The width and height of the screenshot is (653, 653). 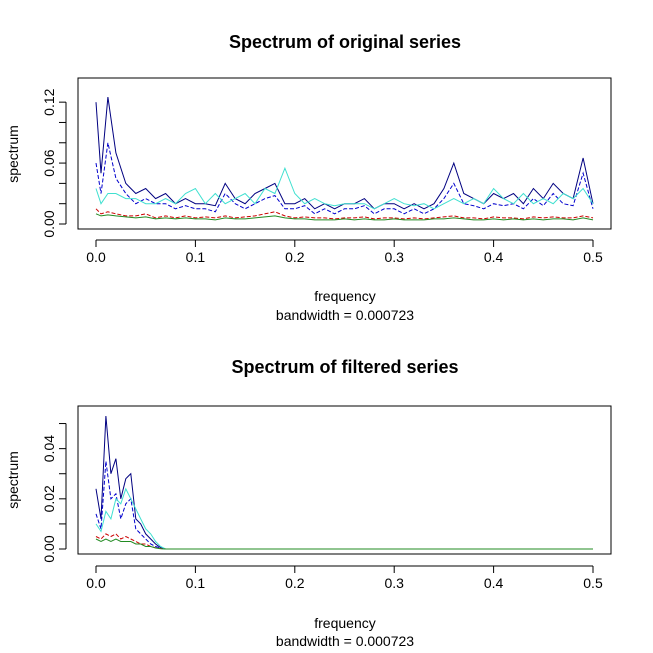 What do you see at coordinates (13, 154) in the screenshot?
I see `y-axis-label-original: spectrum` at bounding box center [13, 154].